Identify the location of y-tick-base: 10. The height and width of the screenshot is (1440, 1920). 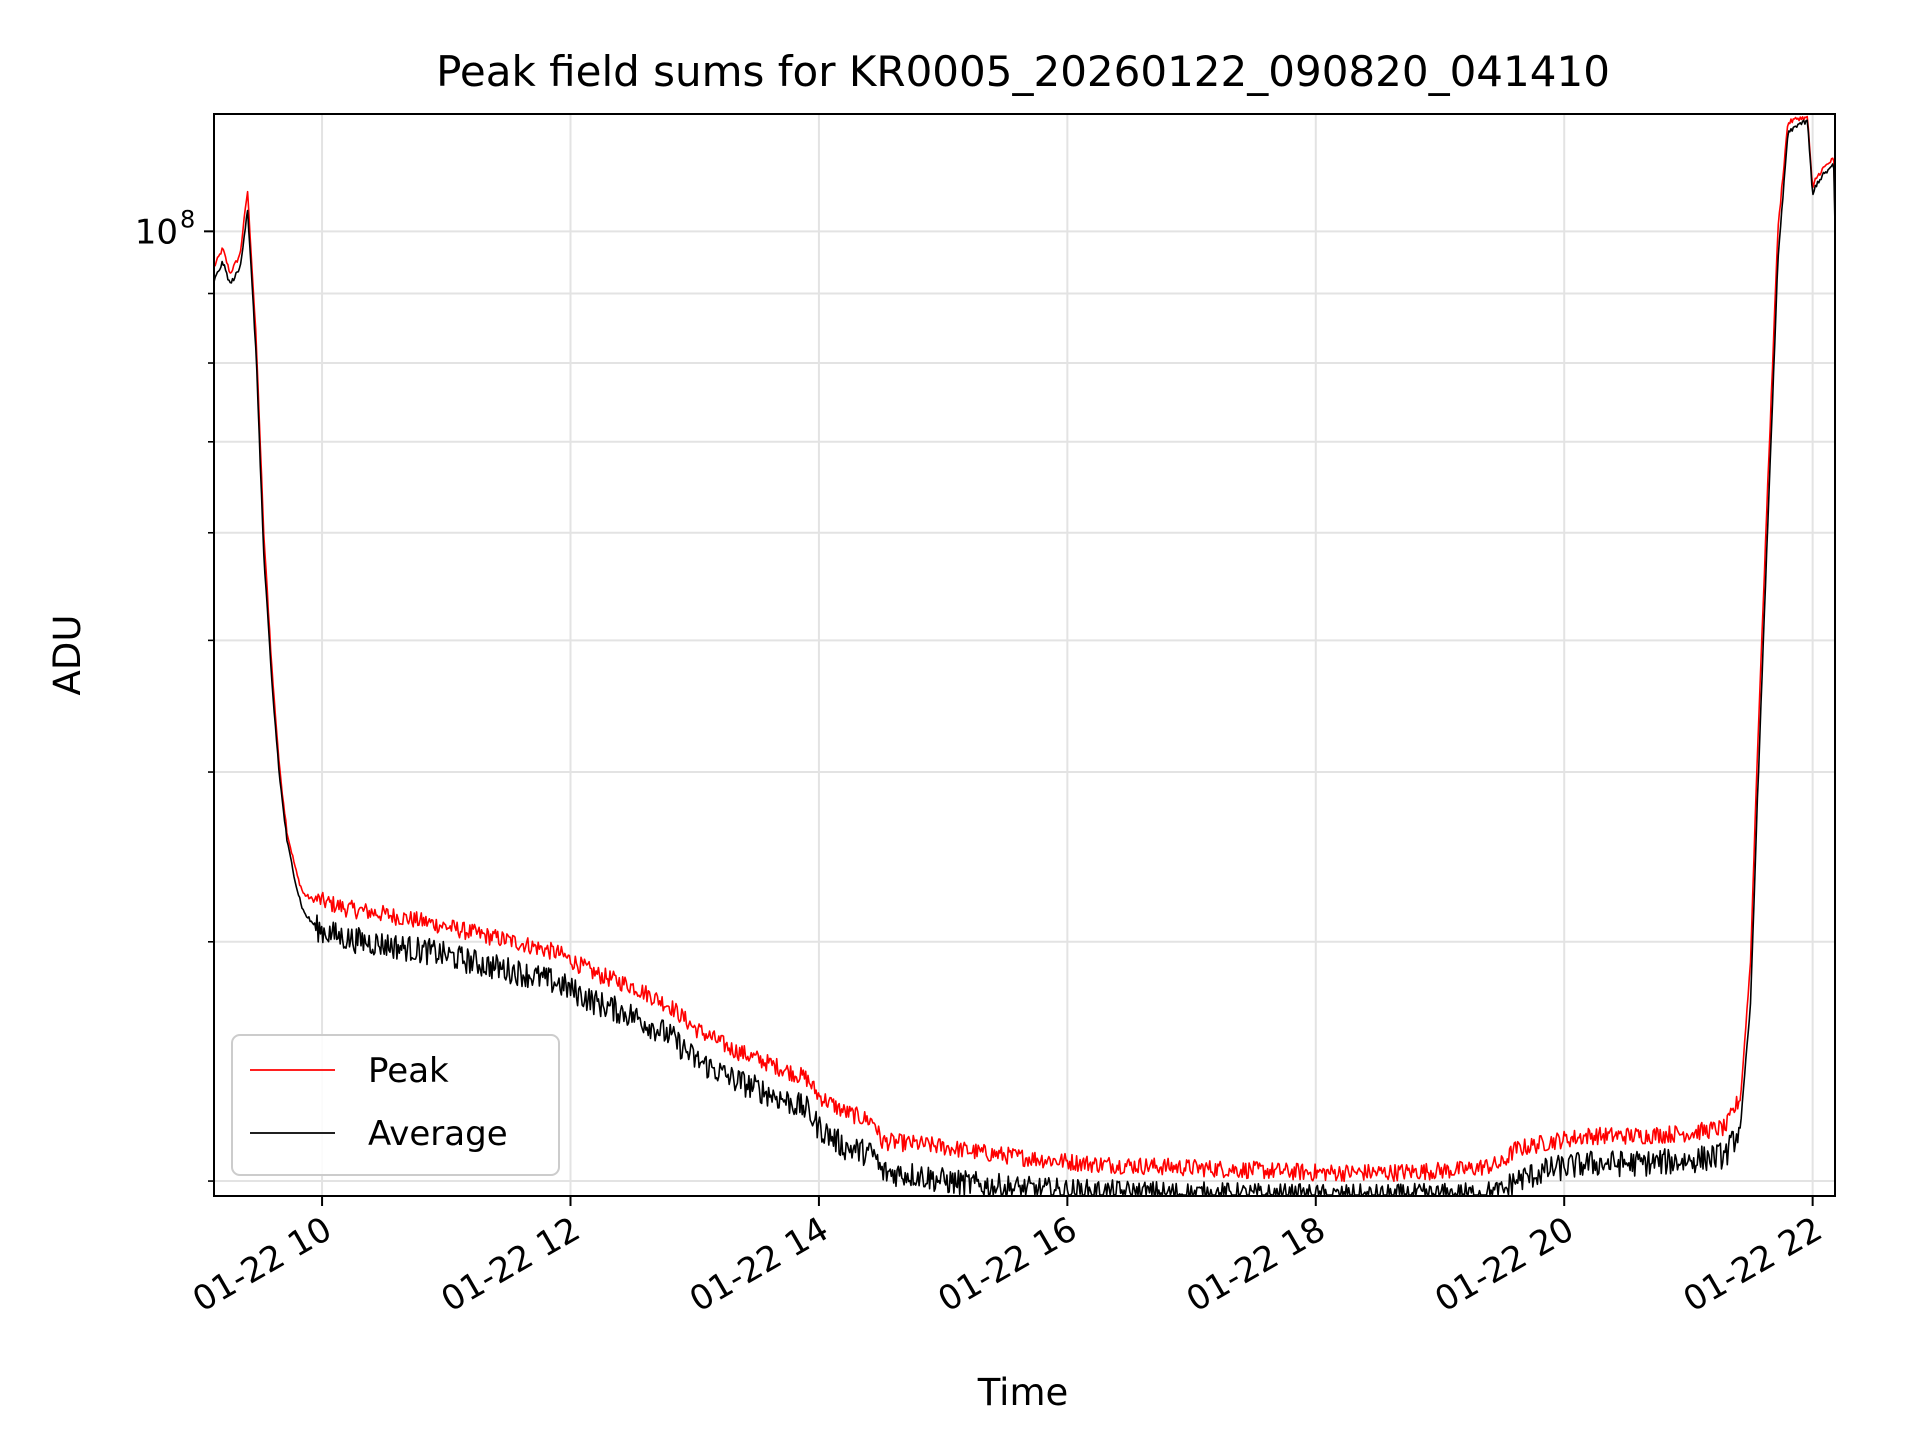
(156, 232).